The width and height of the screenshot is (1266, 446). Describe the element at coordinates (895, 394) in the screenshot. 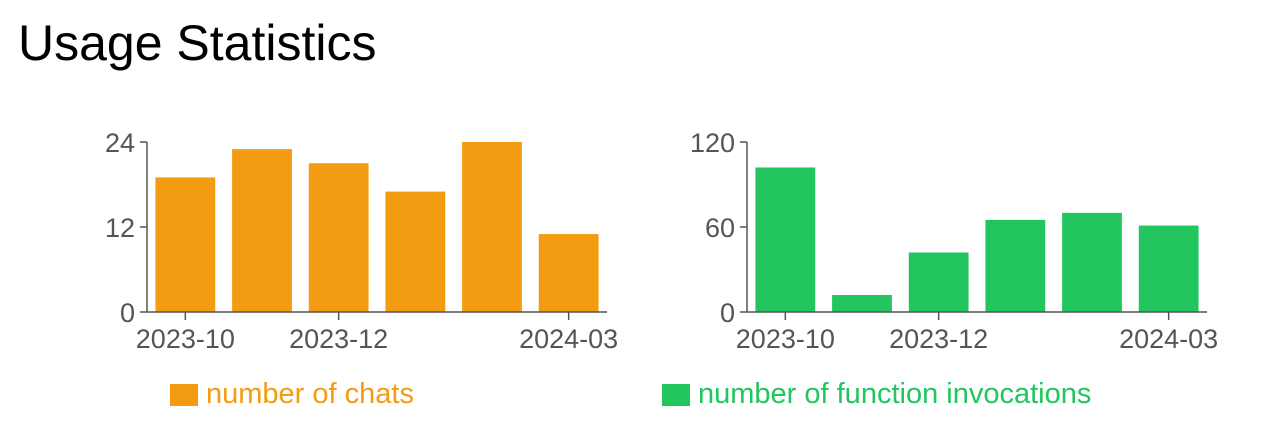

I see `function-invocations-legend-label: number of function invocations` at that location.